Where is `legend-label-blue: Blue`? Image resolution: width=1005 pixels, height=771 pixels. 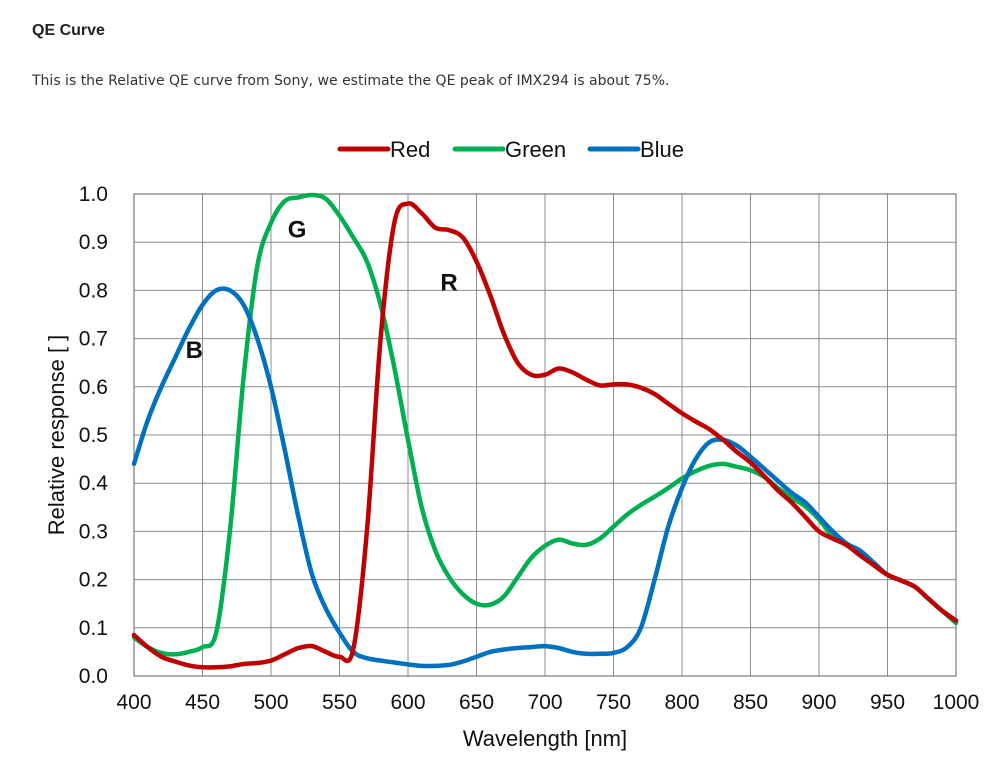 legend-label-blue: Blue is located at coordinates (662, 149).